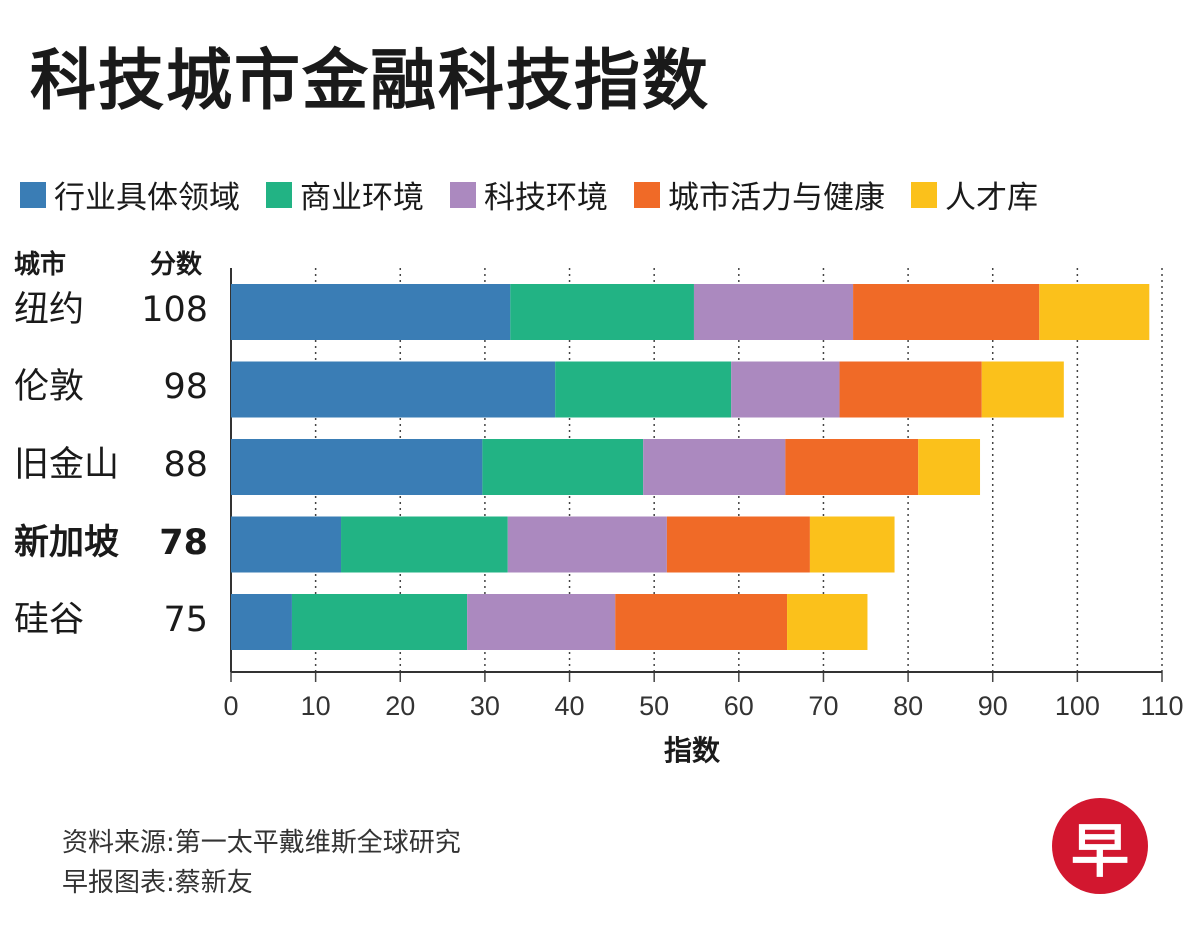 The height and width of the screenshot is (941, 1200). Describe the element at coordinates (993, 706) in the screenshot. I see `x-tick-label: 90` at that location.